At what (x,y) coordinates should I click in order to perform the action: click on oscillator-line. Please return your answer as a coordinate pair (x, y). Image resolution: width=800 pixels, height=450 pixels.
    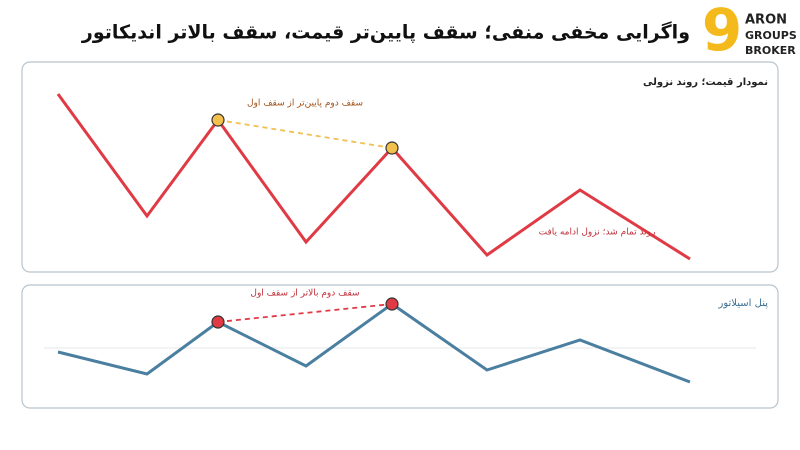
    Looking at the image, I should click on (374, 343).